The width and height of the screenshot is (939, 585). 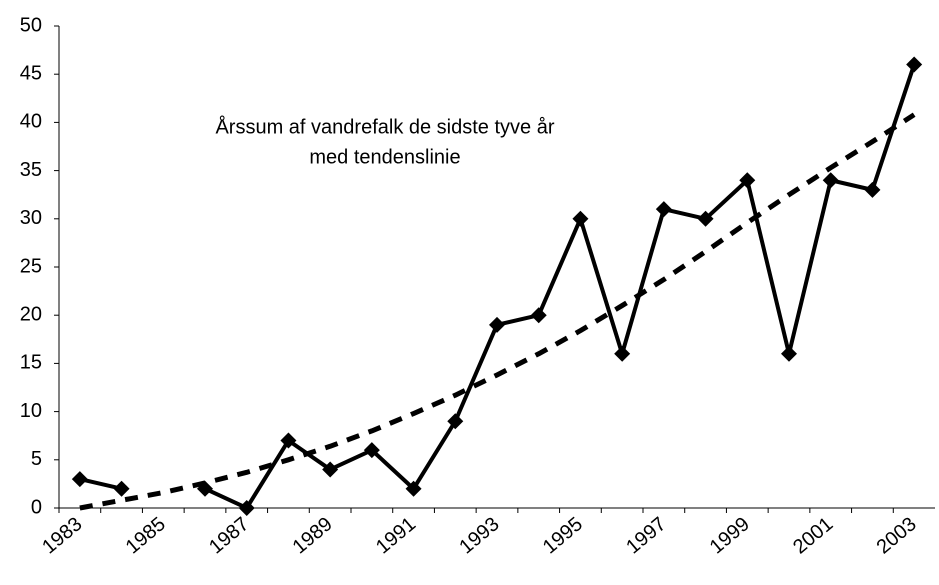 I want to click on x-tick-label: 1993, so click(x=479, y=535).